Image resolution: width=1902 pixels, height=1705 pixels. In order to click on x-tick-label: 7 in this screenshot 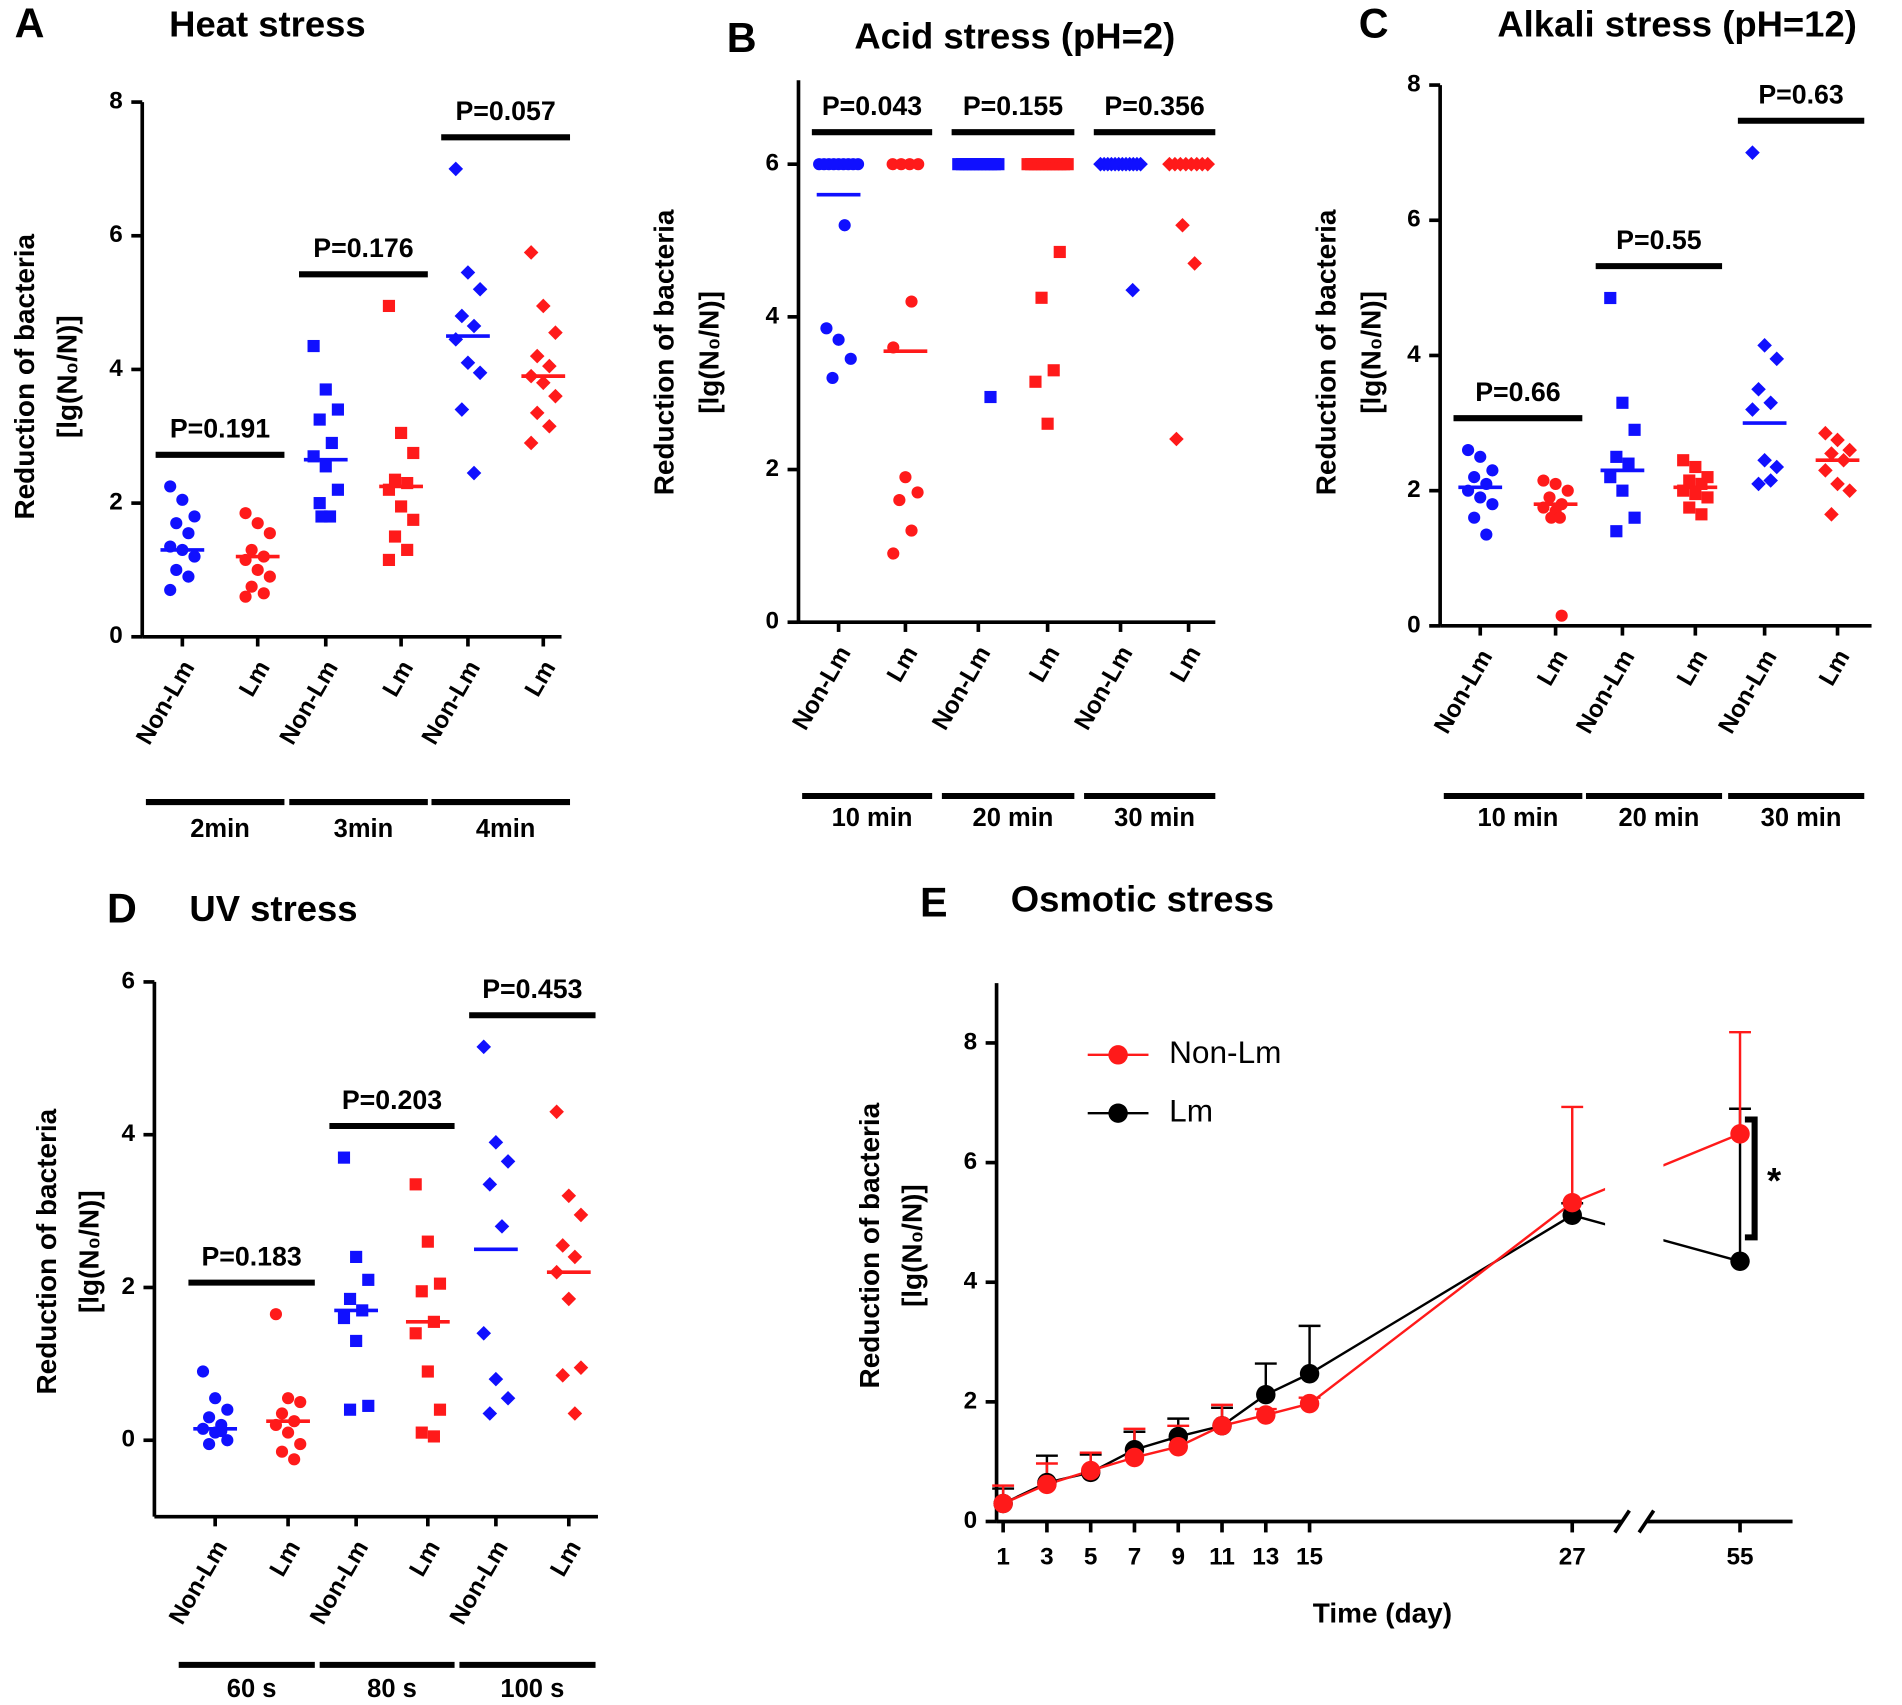, I will do `click(1135, 1556)`.